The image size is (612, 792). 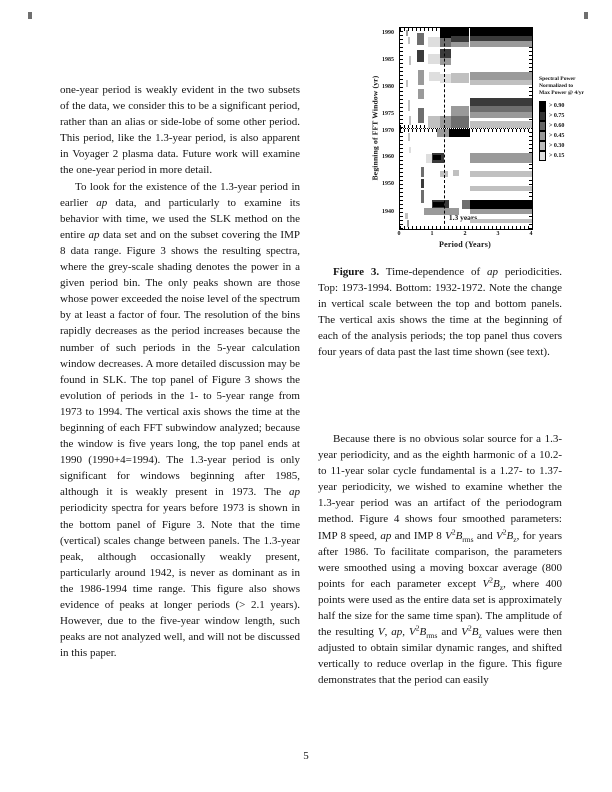 I want to click on text-run: and IMP 8, so click(x=418, y=535).